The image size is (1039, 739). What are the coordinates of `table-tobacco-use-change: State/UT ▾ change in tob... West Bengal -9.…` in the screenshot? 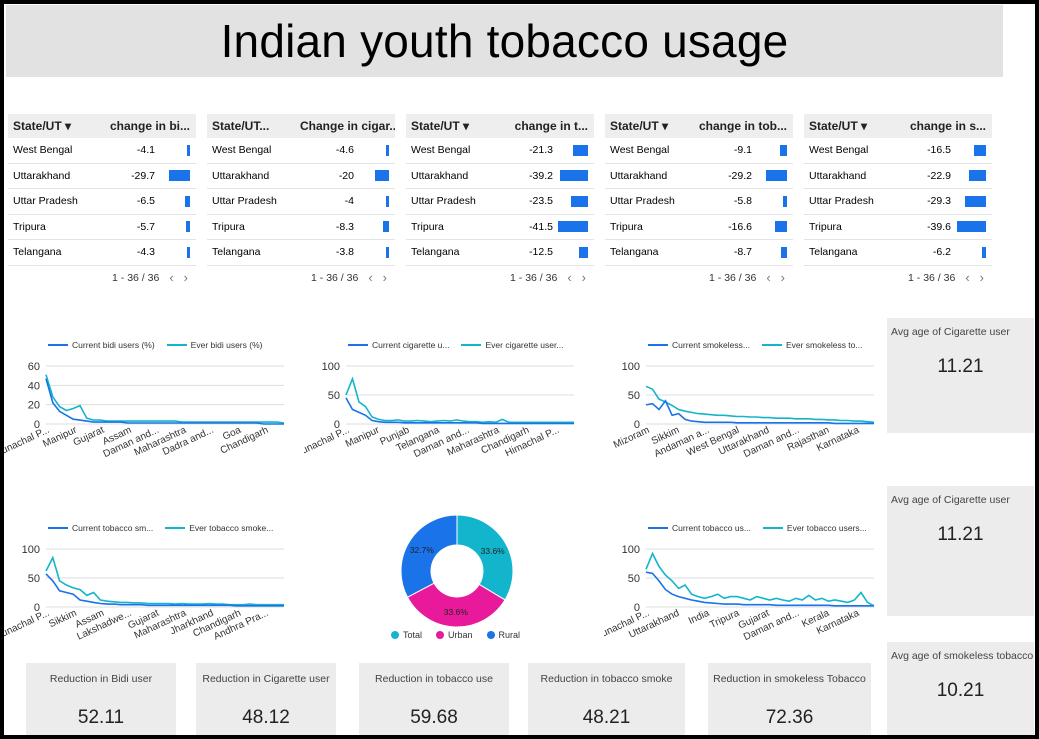 It's located at (699, 202).